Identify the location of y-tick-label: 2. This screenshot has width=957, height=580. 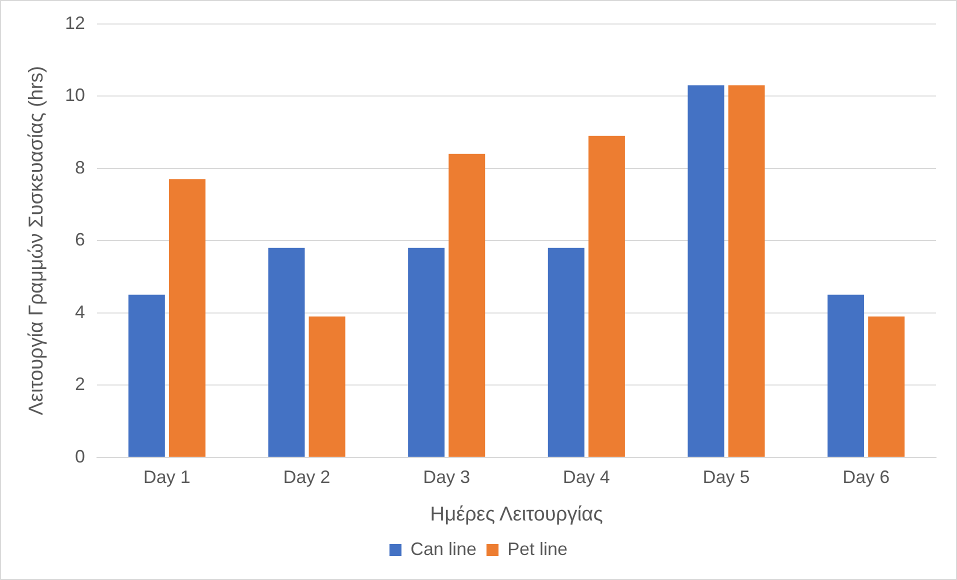
(80, 384).